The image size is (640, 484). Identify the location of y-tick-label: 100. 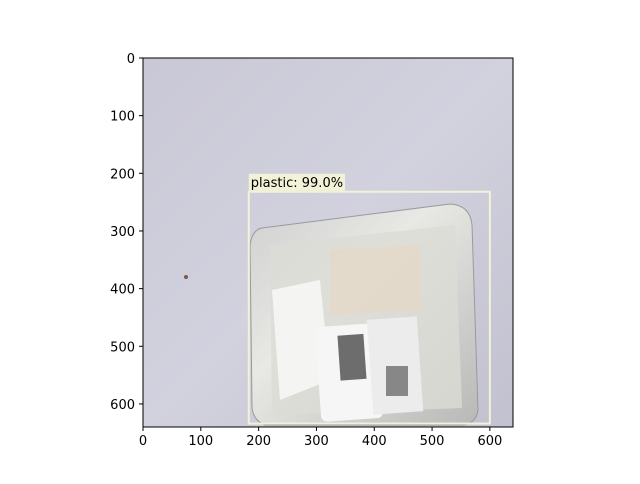
(122, 117).